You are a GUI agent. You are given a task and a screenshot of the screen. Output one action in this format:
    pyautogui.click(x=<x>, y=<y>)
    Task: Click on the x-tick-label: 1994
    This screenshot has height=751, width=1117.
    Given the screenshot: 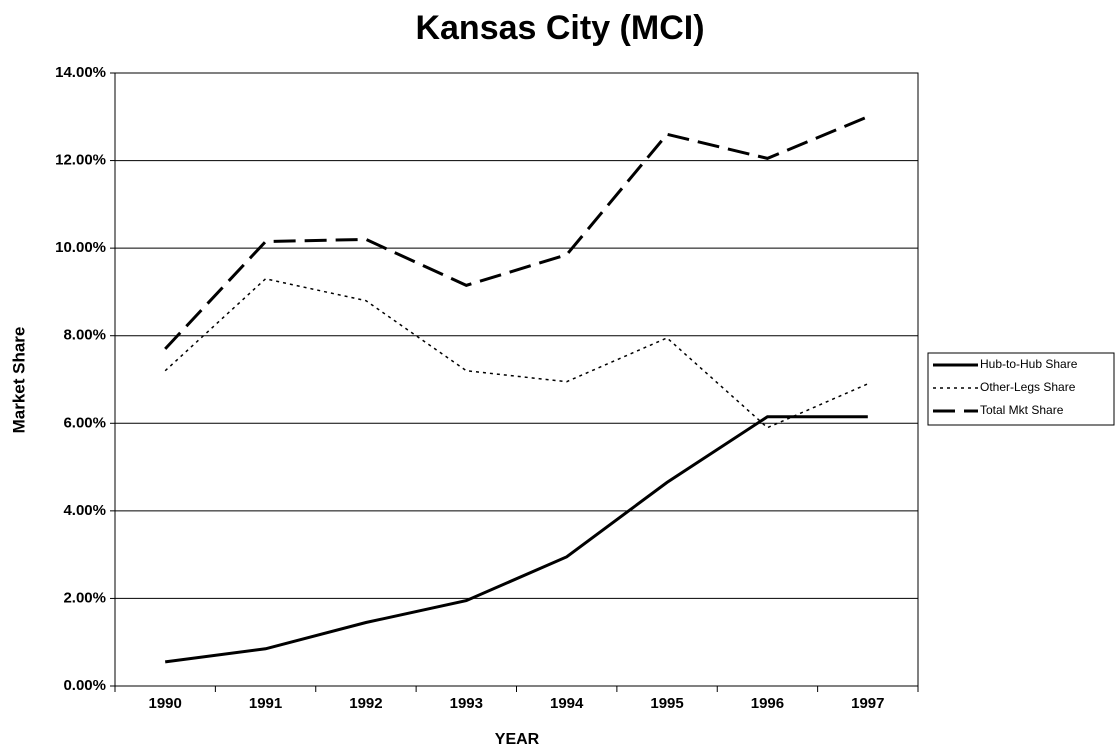 What is the action you would take?
    pyautogui.click(x=567, y=703)
    